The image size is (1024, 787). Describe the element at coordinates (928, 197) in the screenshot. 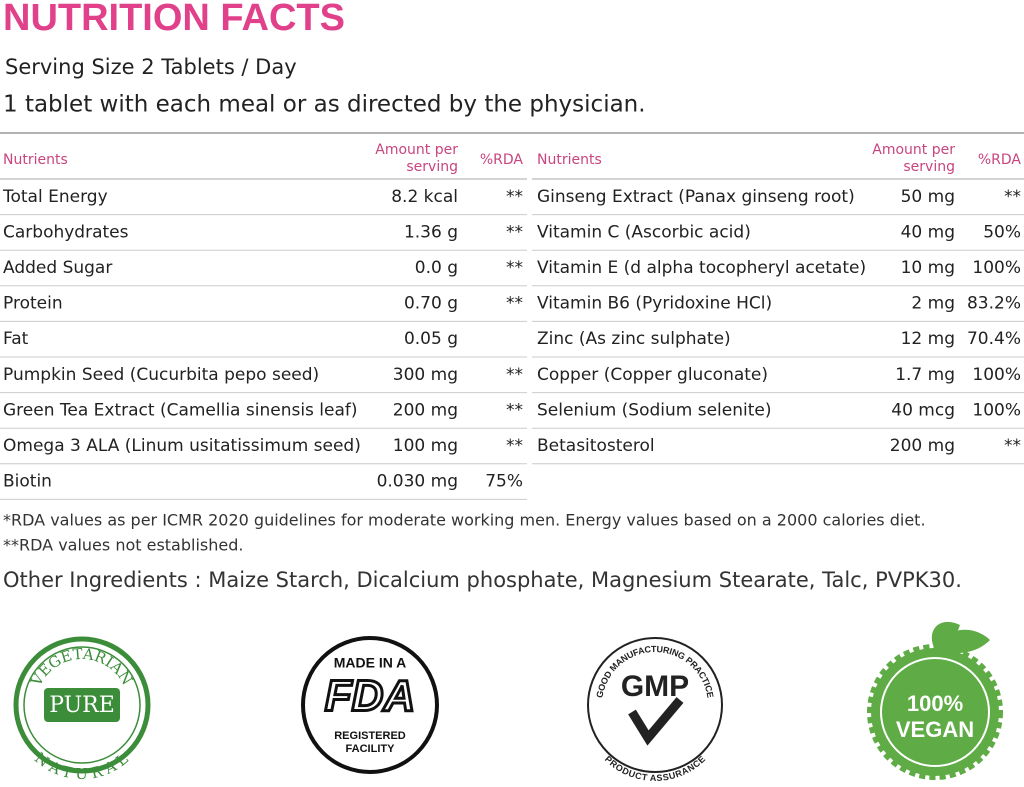

I see `amount: 50 mg` at that location.